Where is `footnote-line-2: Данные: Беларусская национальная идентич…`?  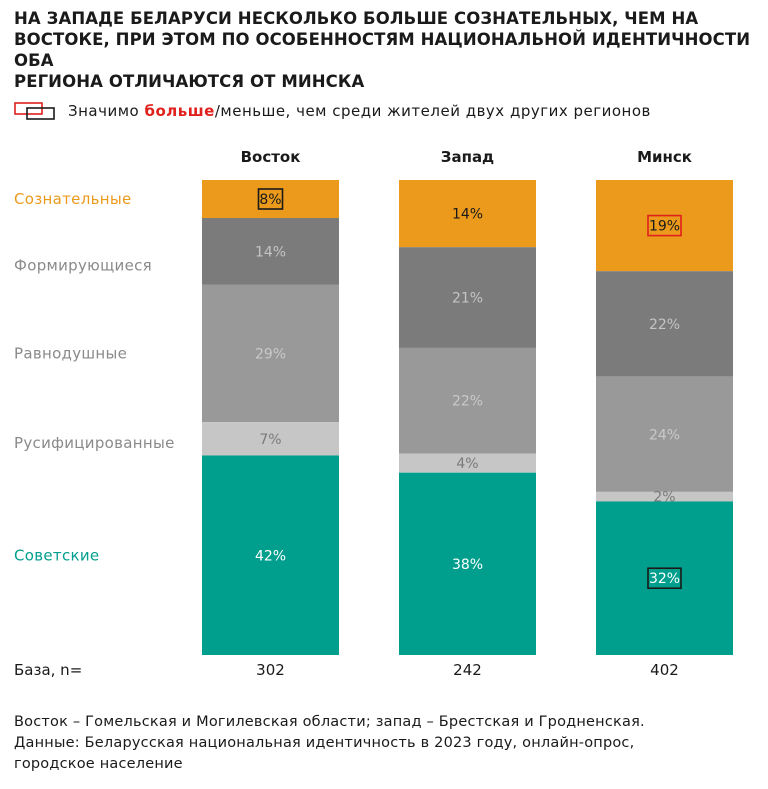
footnote-line-2: Данные: Беларусская национальная идентич… is located at coordinates (324, 743).